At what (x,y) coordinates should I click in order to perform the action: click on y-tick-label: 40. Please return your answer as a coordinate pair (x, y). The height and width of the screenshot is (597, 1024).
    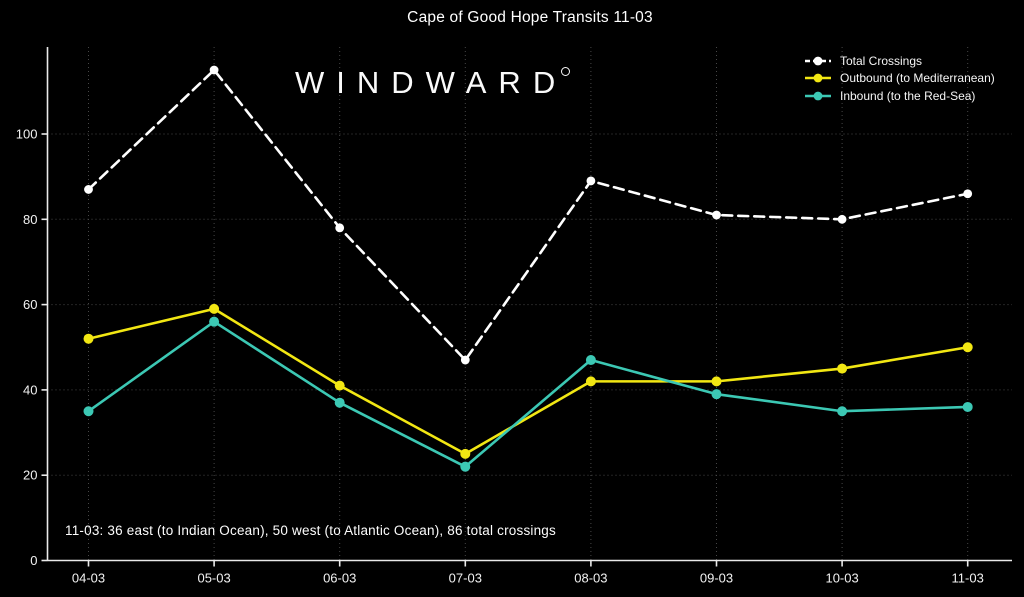
    Looking at the image, I should click on (30, 389).